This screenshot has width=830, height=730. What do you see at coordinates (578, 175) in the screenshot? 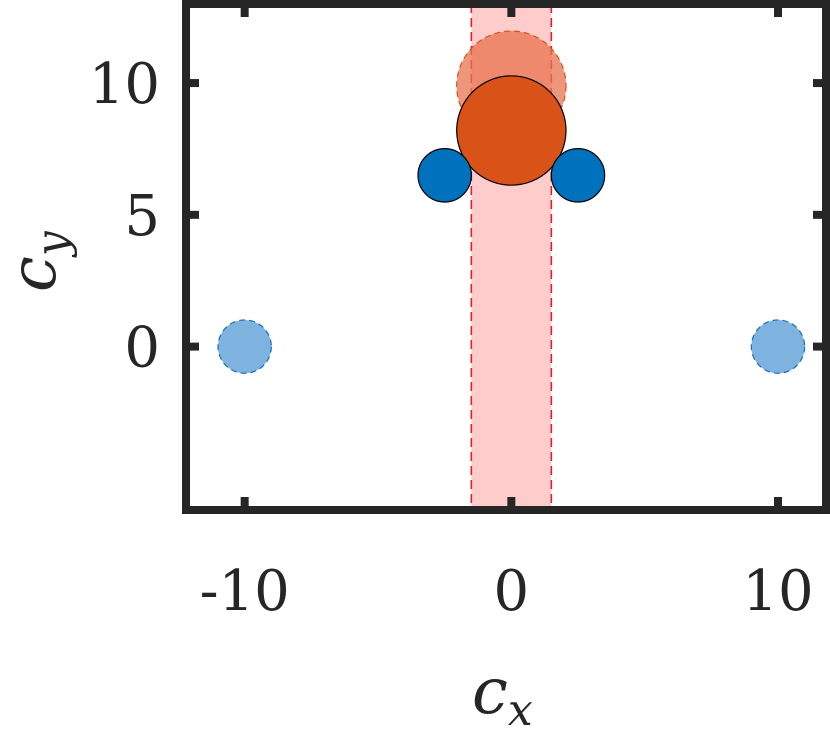
I see `blue-disk-right` at bounding box center [578, 175].